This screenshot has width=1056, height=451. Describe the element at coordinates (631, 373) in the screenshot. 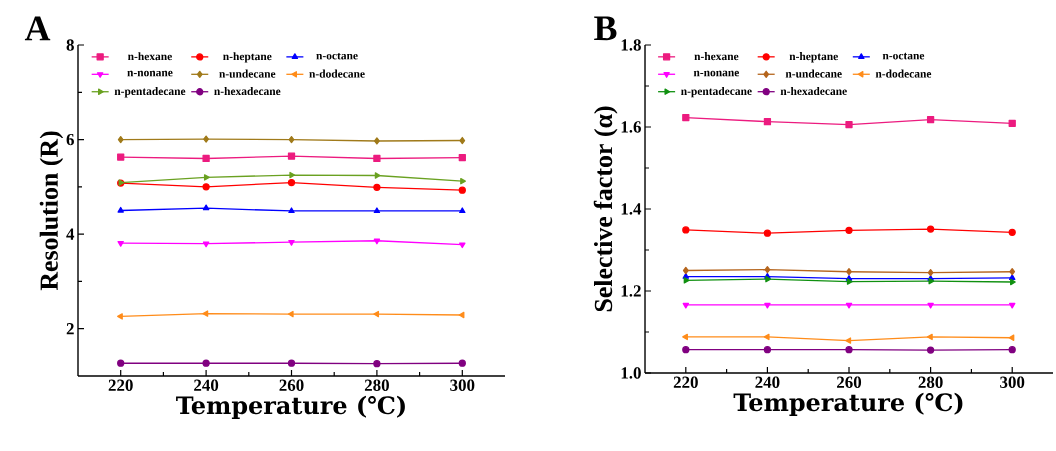

I see `y-tick-label: 1.0` at that location.